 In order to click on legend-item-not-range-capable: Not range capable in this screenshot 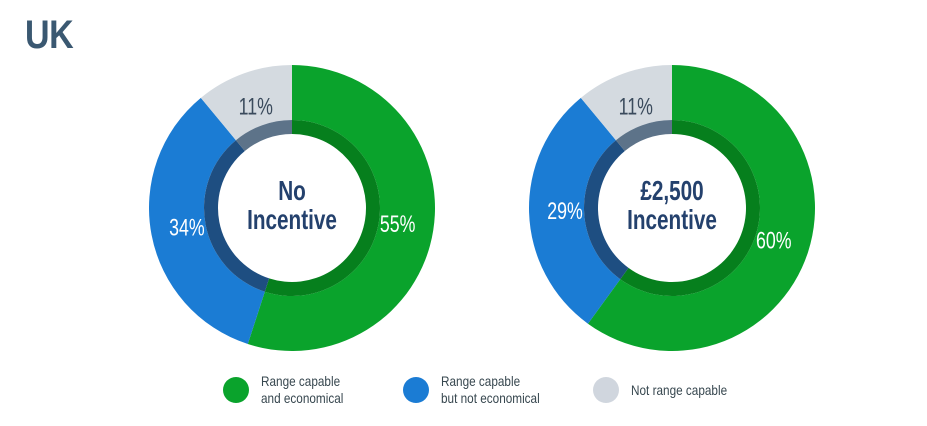, I will do `click(669, 390)`.